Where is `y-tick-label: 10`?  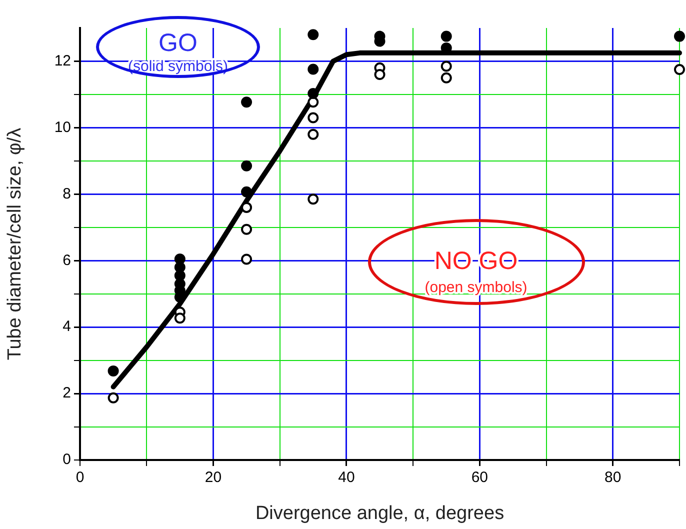 y-tick-label: 10 is located at coordinates (62, 127).